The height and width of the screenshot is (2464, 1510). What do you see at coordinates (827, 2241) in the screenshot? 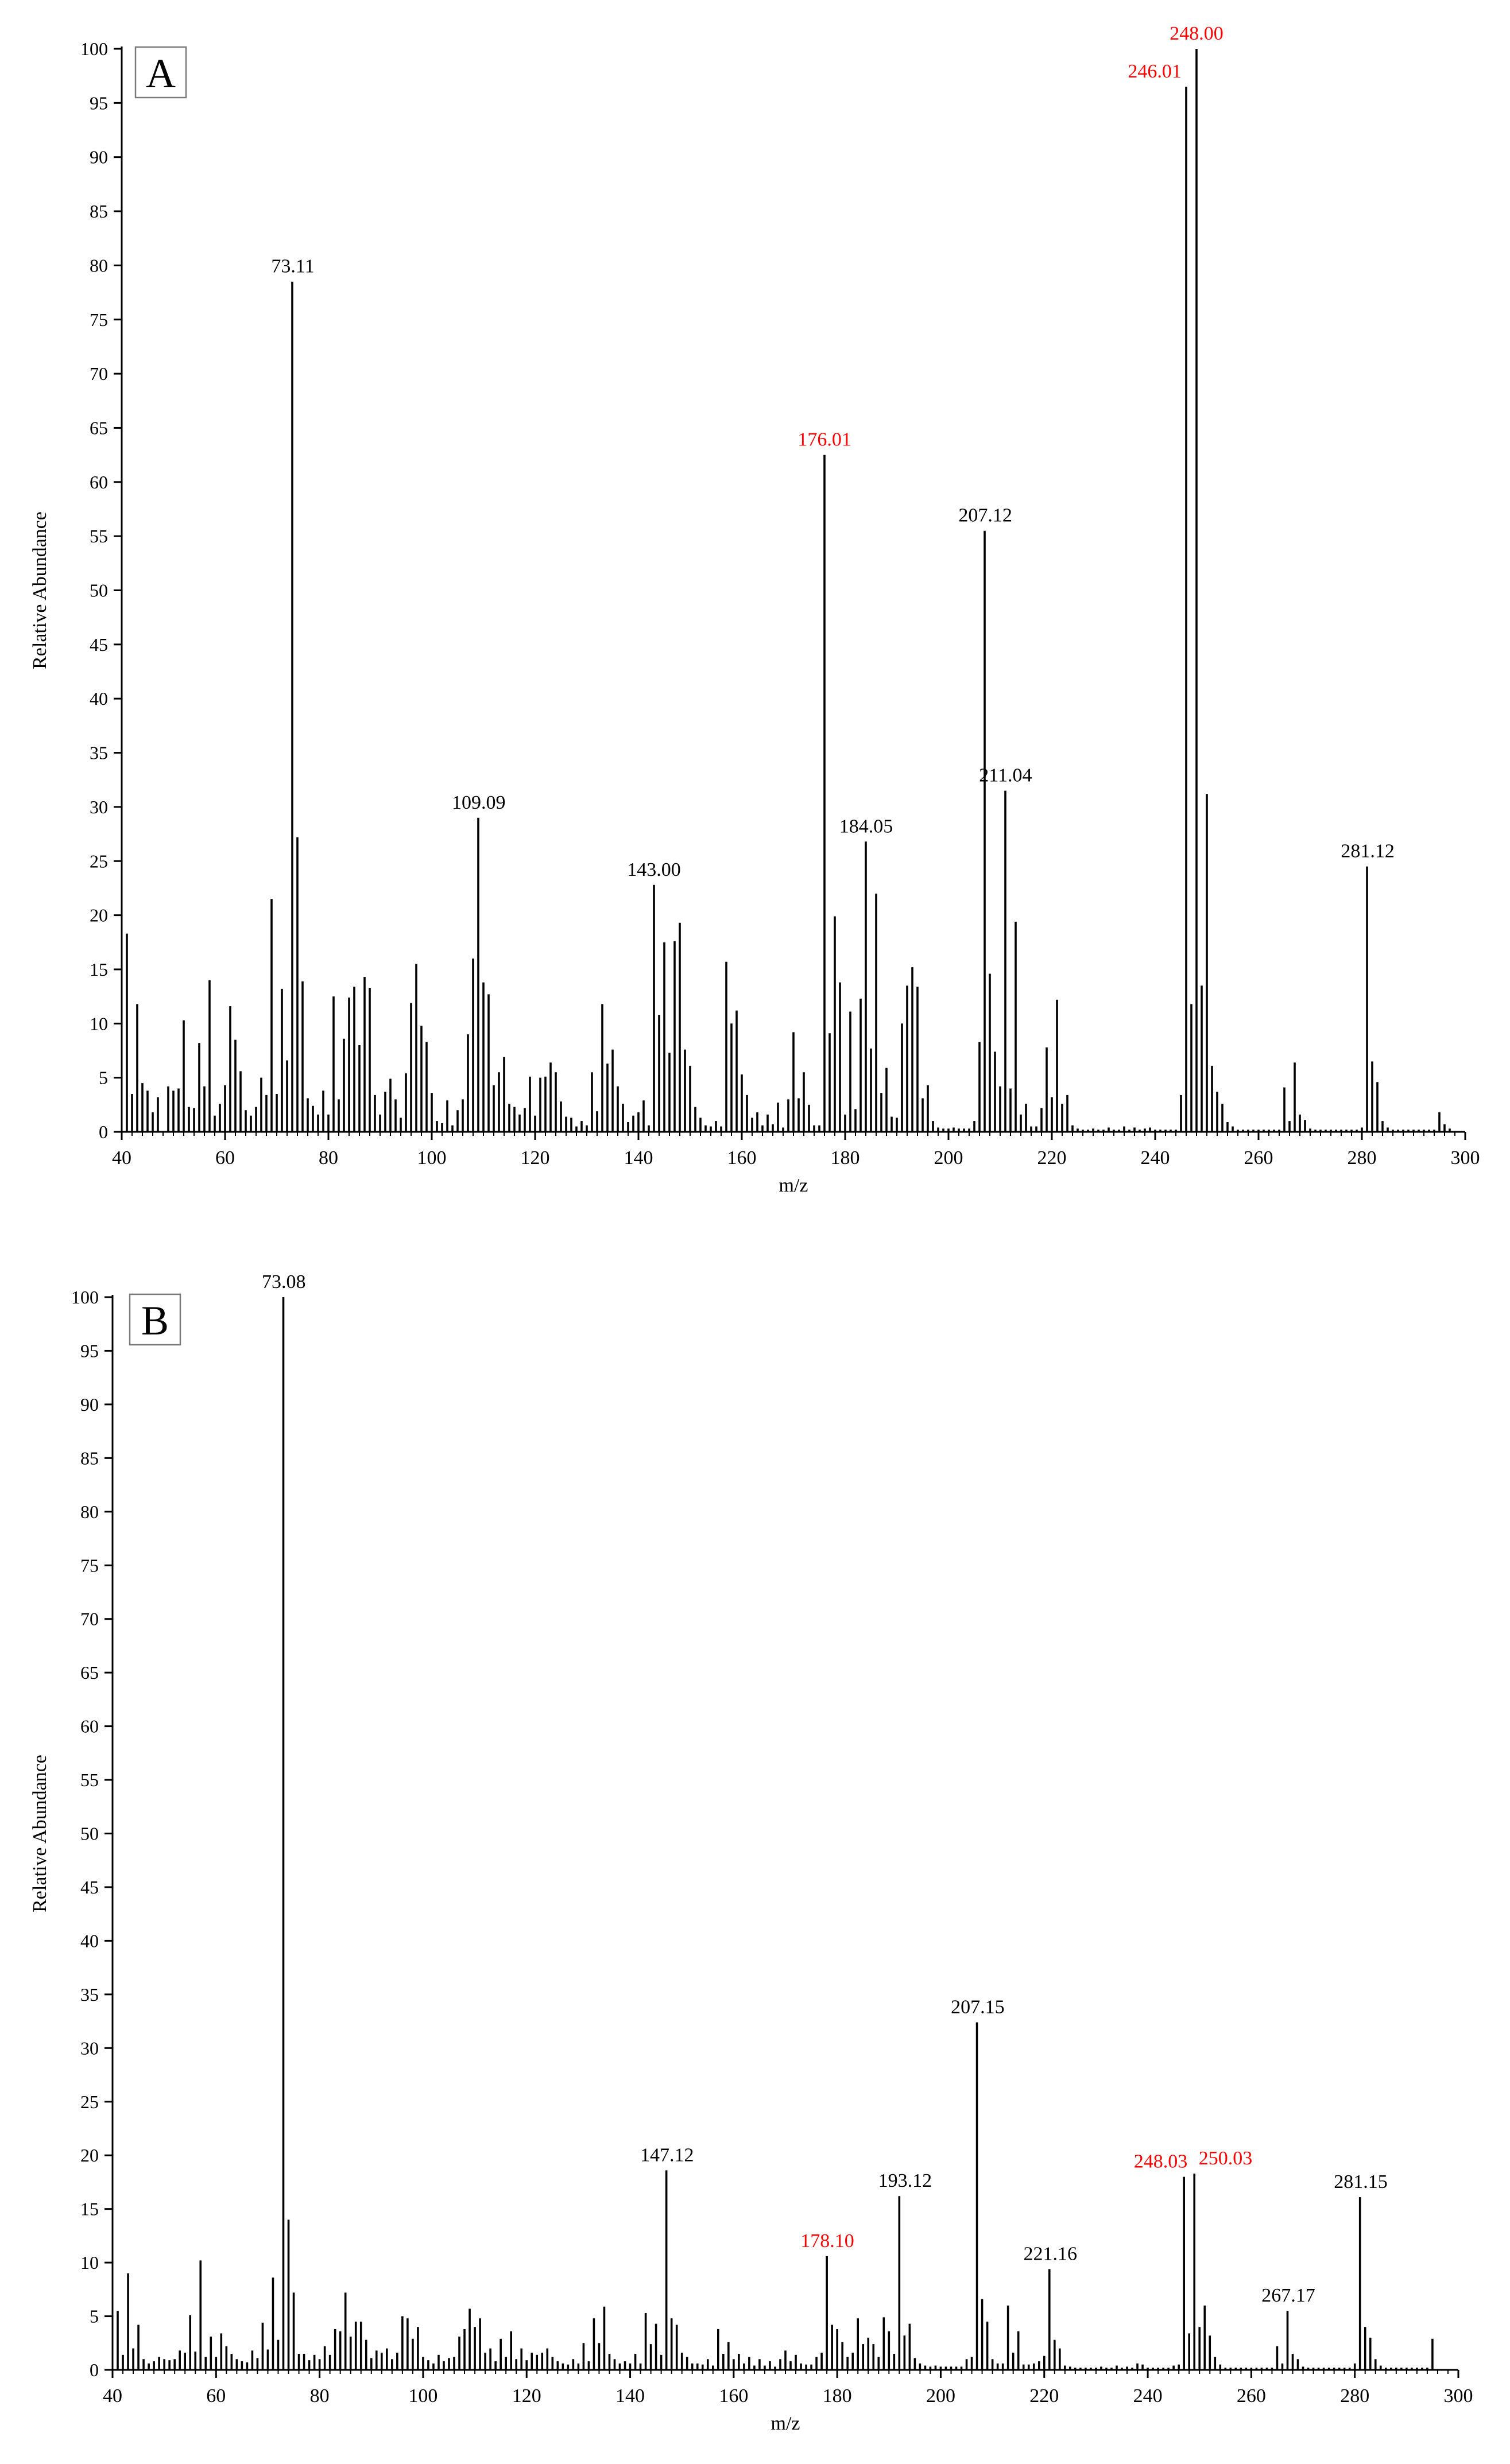
I see `peak-annotation: 178.10` at bounding box center [827, 2241].